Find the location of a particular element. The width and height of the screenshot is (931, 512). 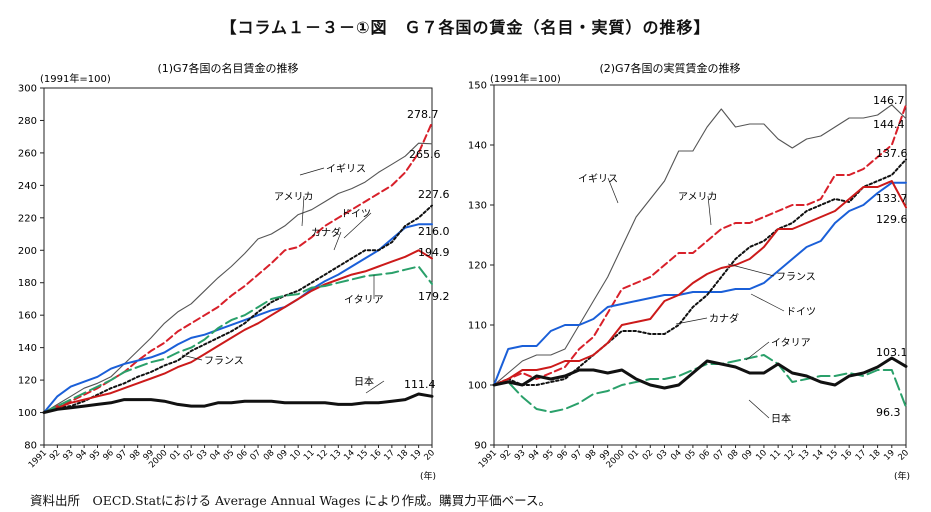

x-tick-label: 05 is located at coordinates (690, 455).